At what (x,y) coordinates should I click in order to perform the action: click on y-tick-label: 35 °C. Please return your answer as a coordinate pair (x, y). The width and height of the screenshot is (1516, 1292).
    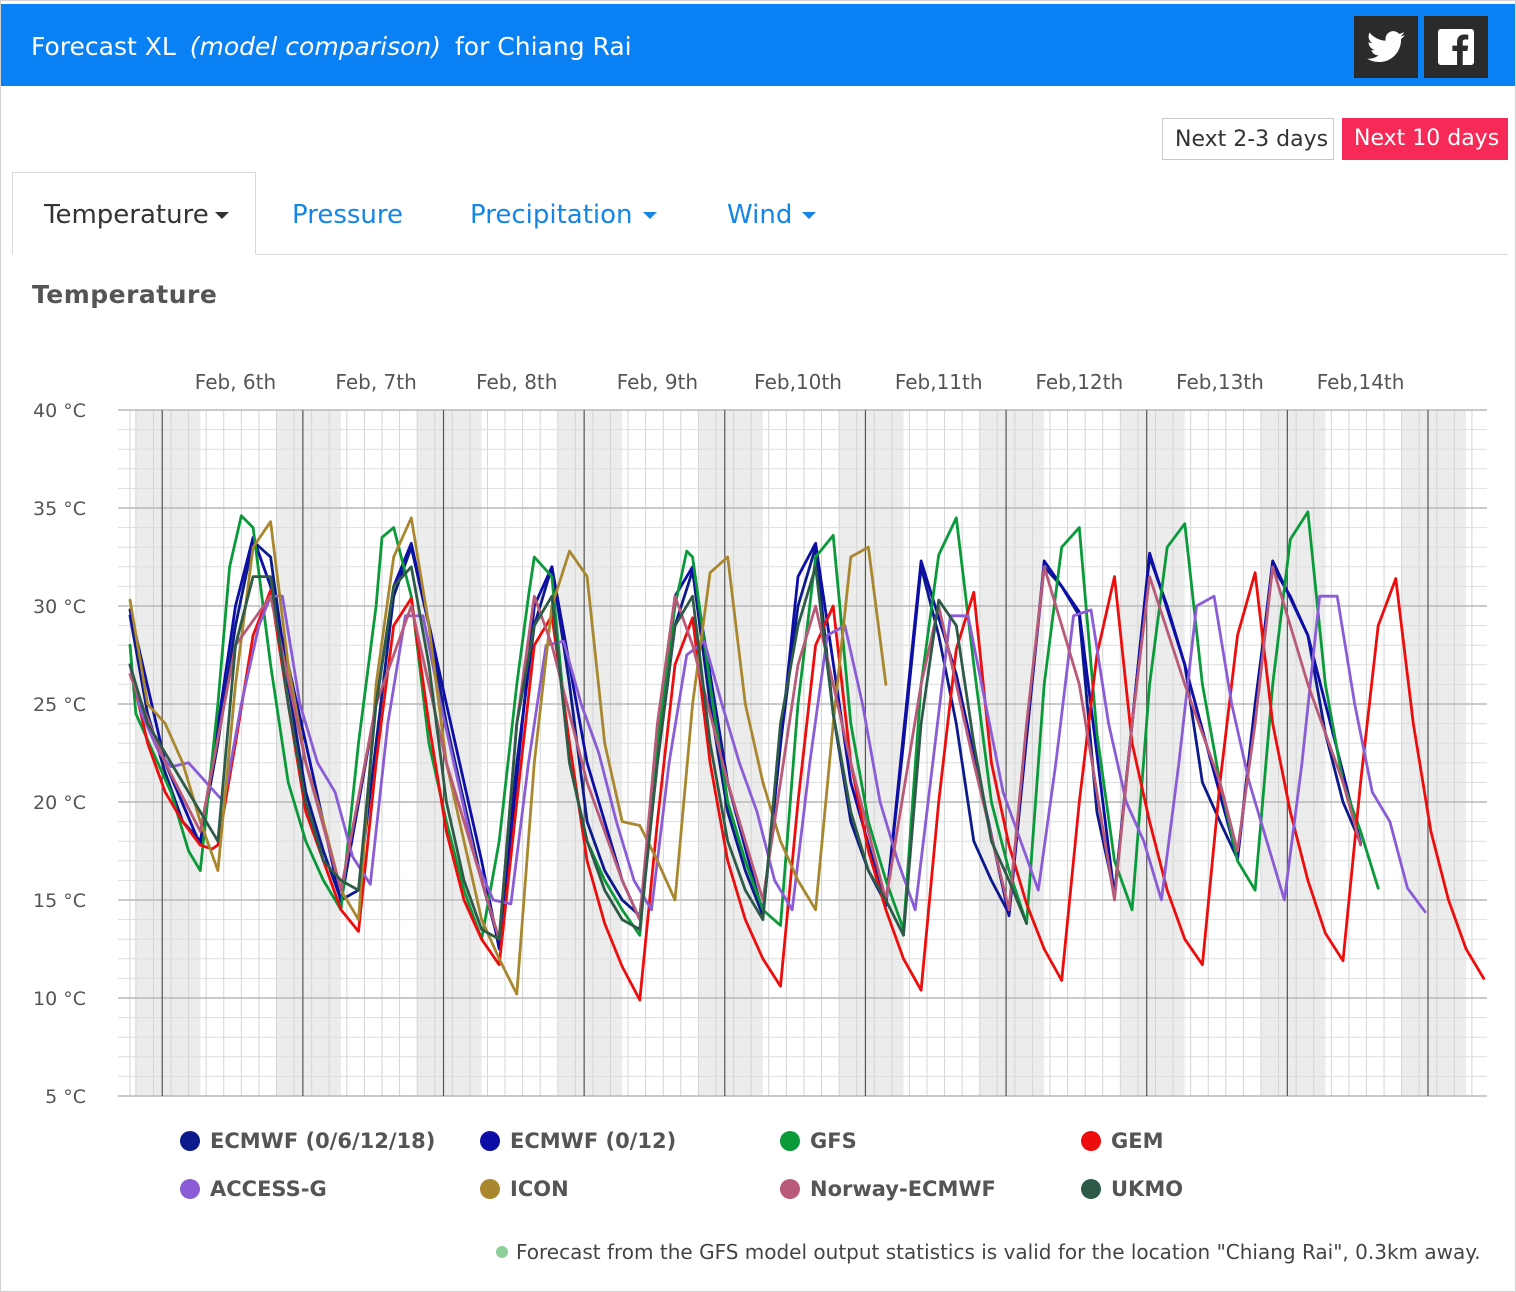
    Looking at the image, I should click on (59, 509).